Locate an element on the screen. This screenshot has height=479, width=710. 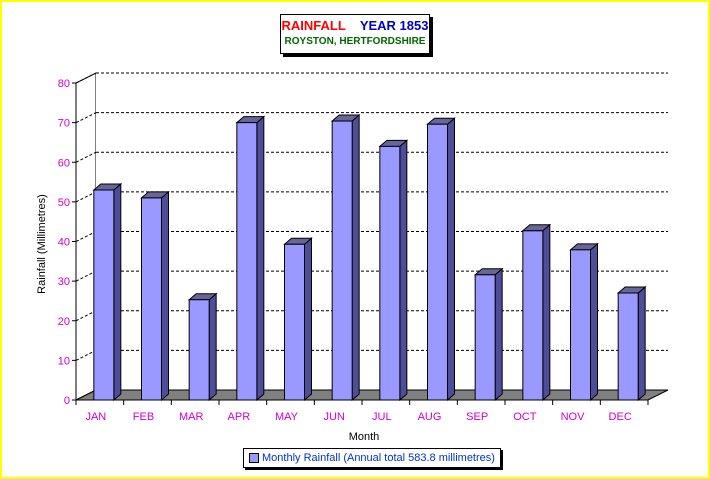
y-tick-label: 70 is located at coordinates (64, 124).